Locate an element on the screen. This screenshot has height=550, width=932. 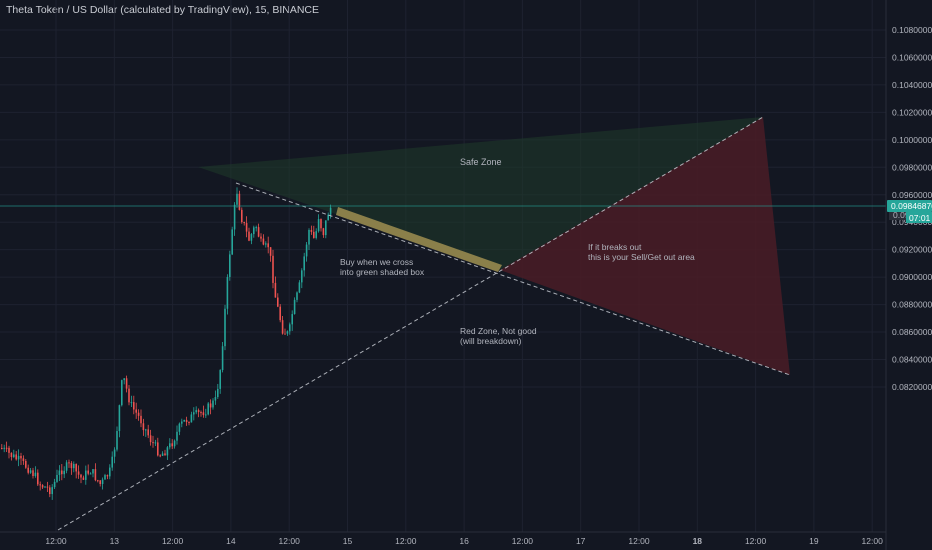
sell-note-line2: this is your Sell/Get out area is located at coordinates (641, 257).